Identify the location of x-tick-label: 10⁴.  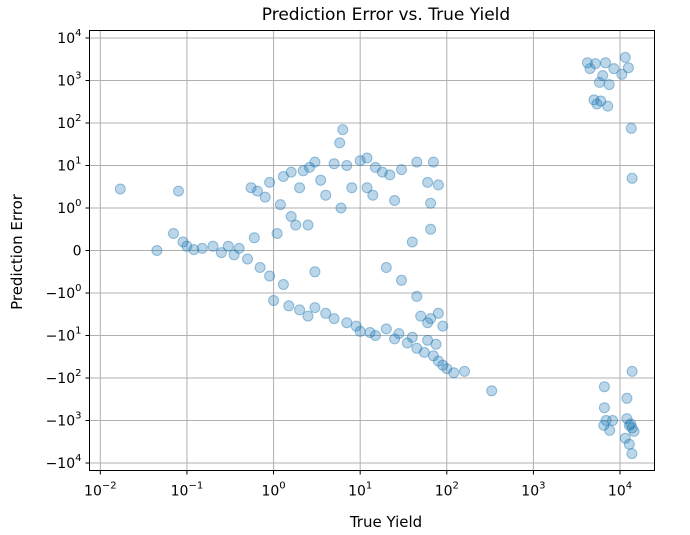
(620, 490).